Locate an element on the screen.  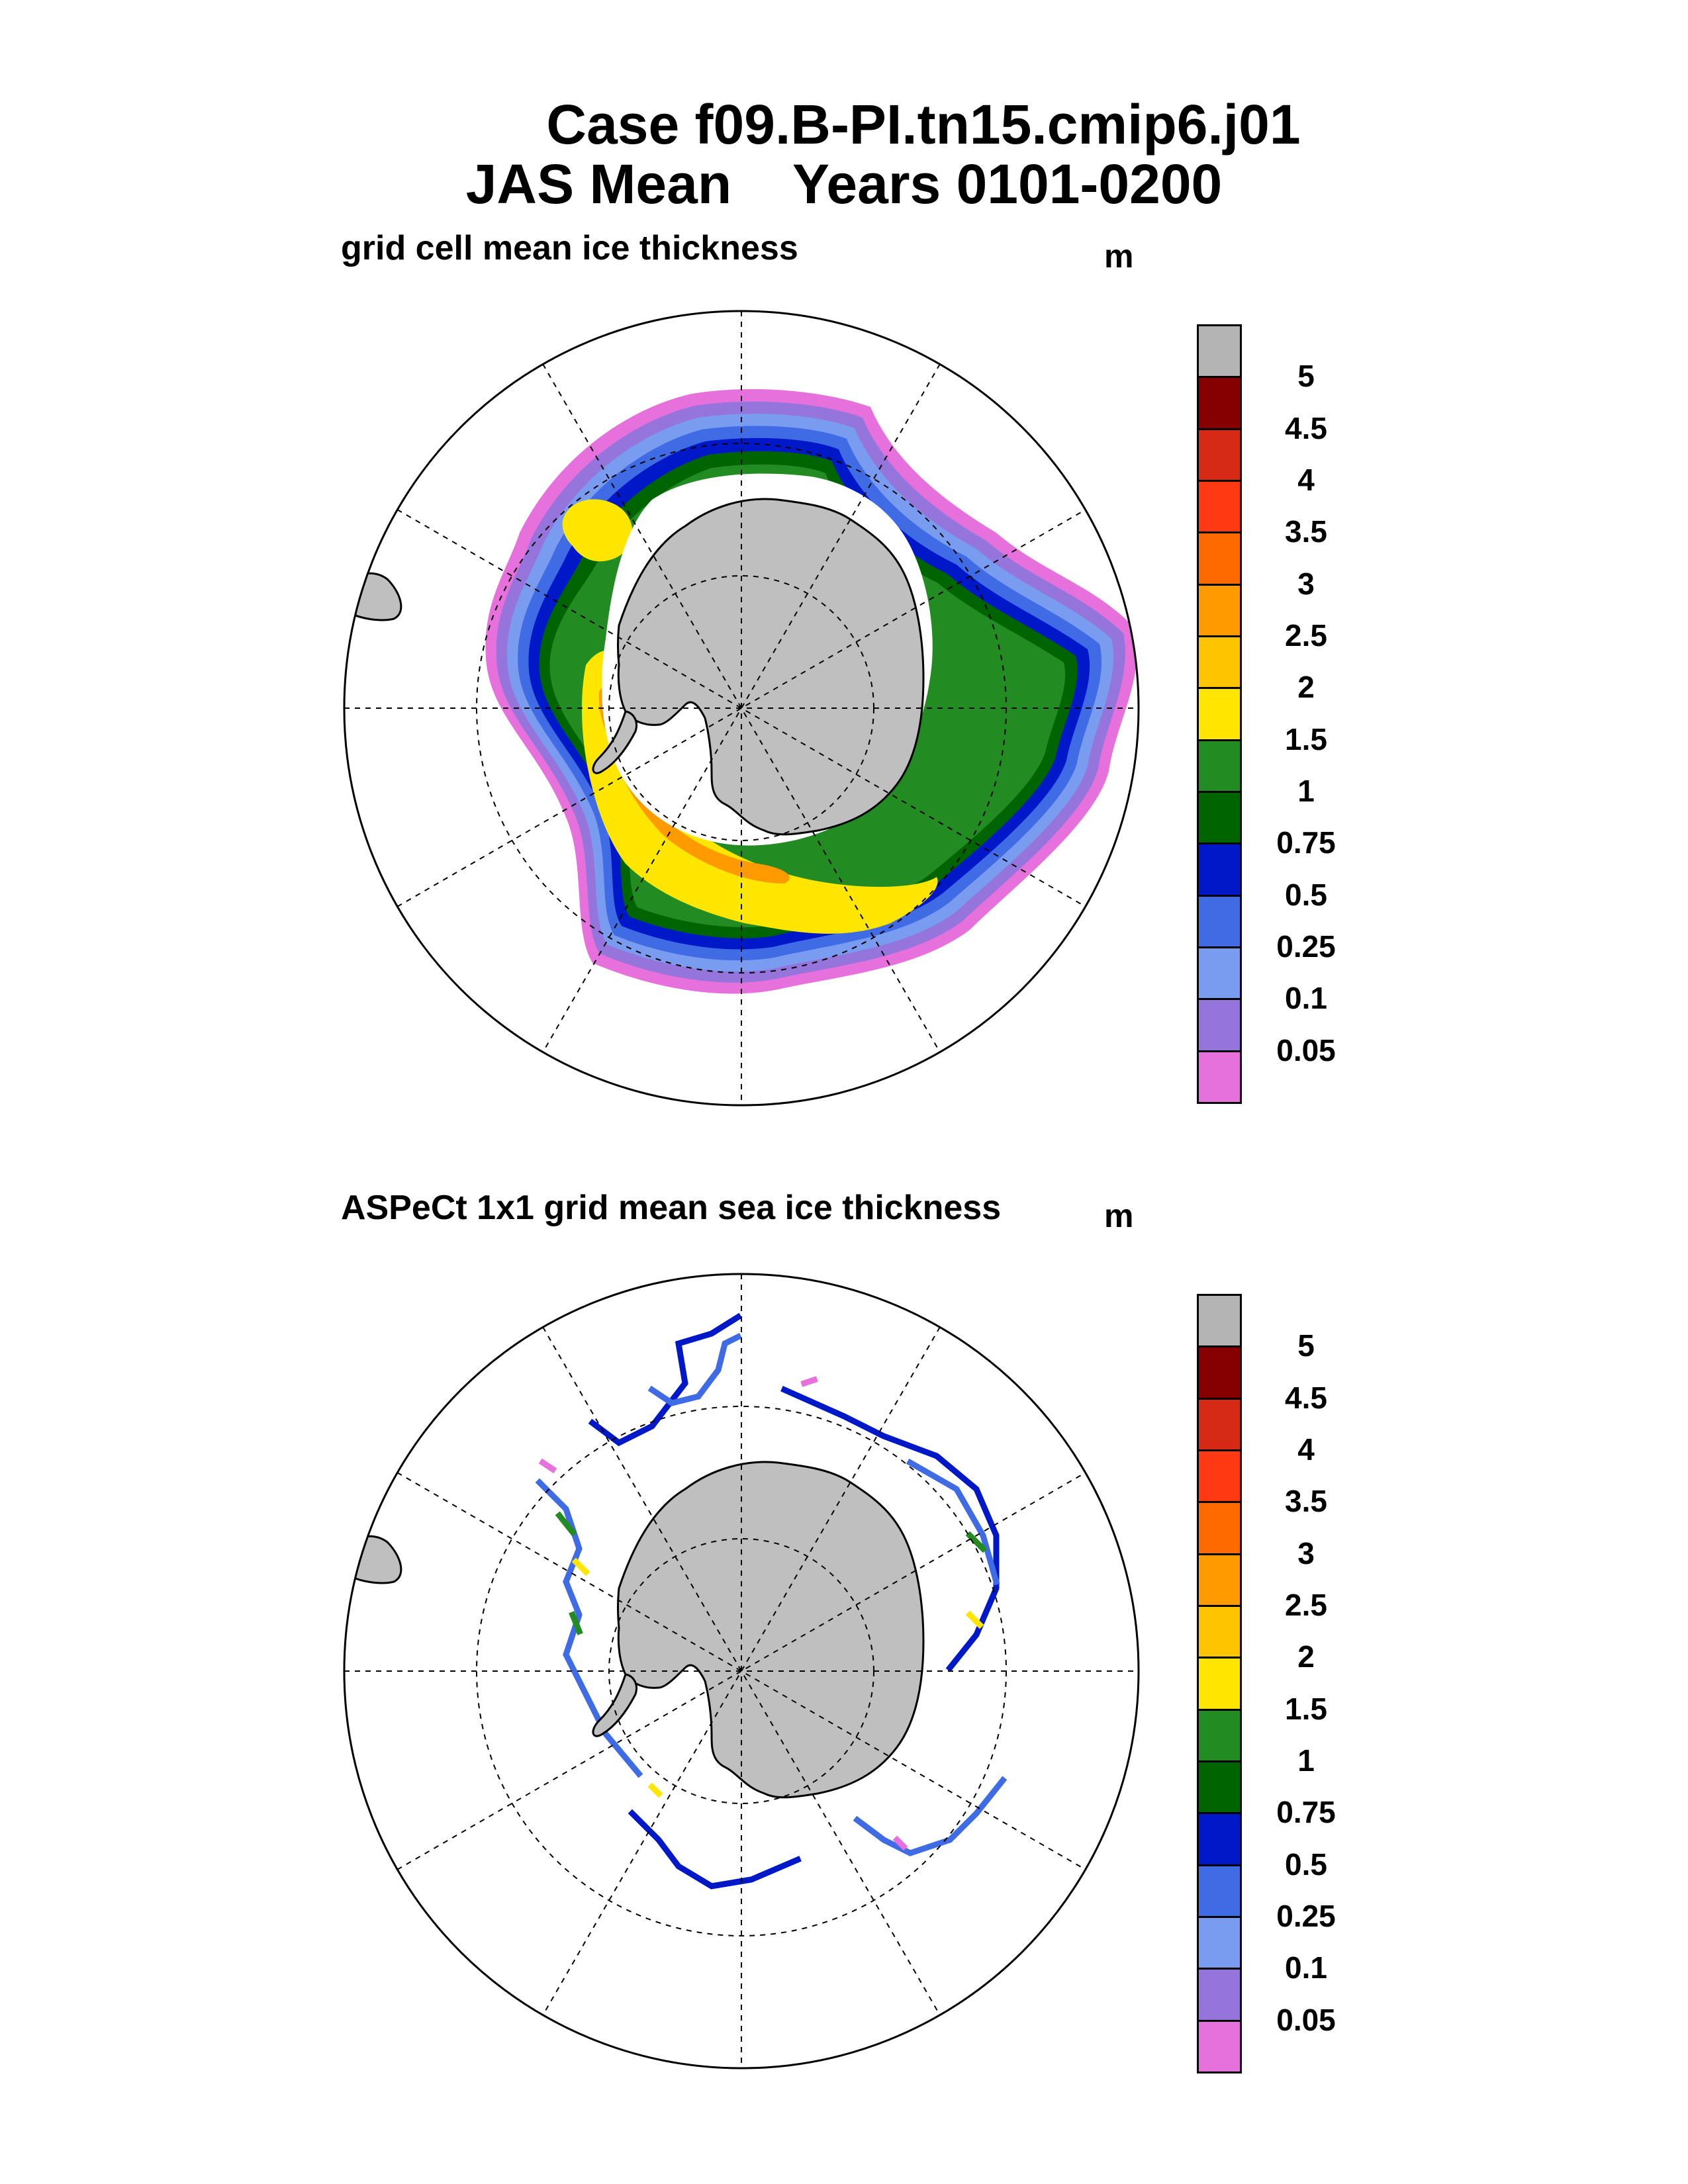
panel-1-colorbar: 5 4.5 4 3.5 3 2.5 2 1.5 1 0.75 0.5 0.25 0.1 0.05 is located at coordinates (1266, 714).